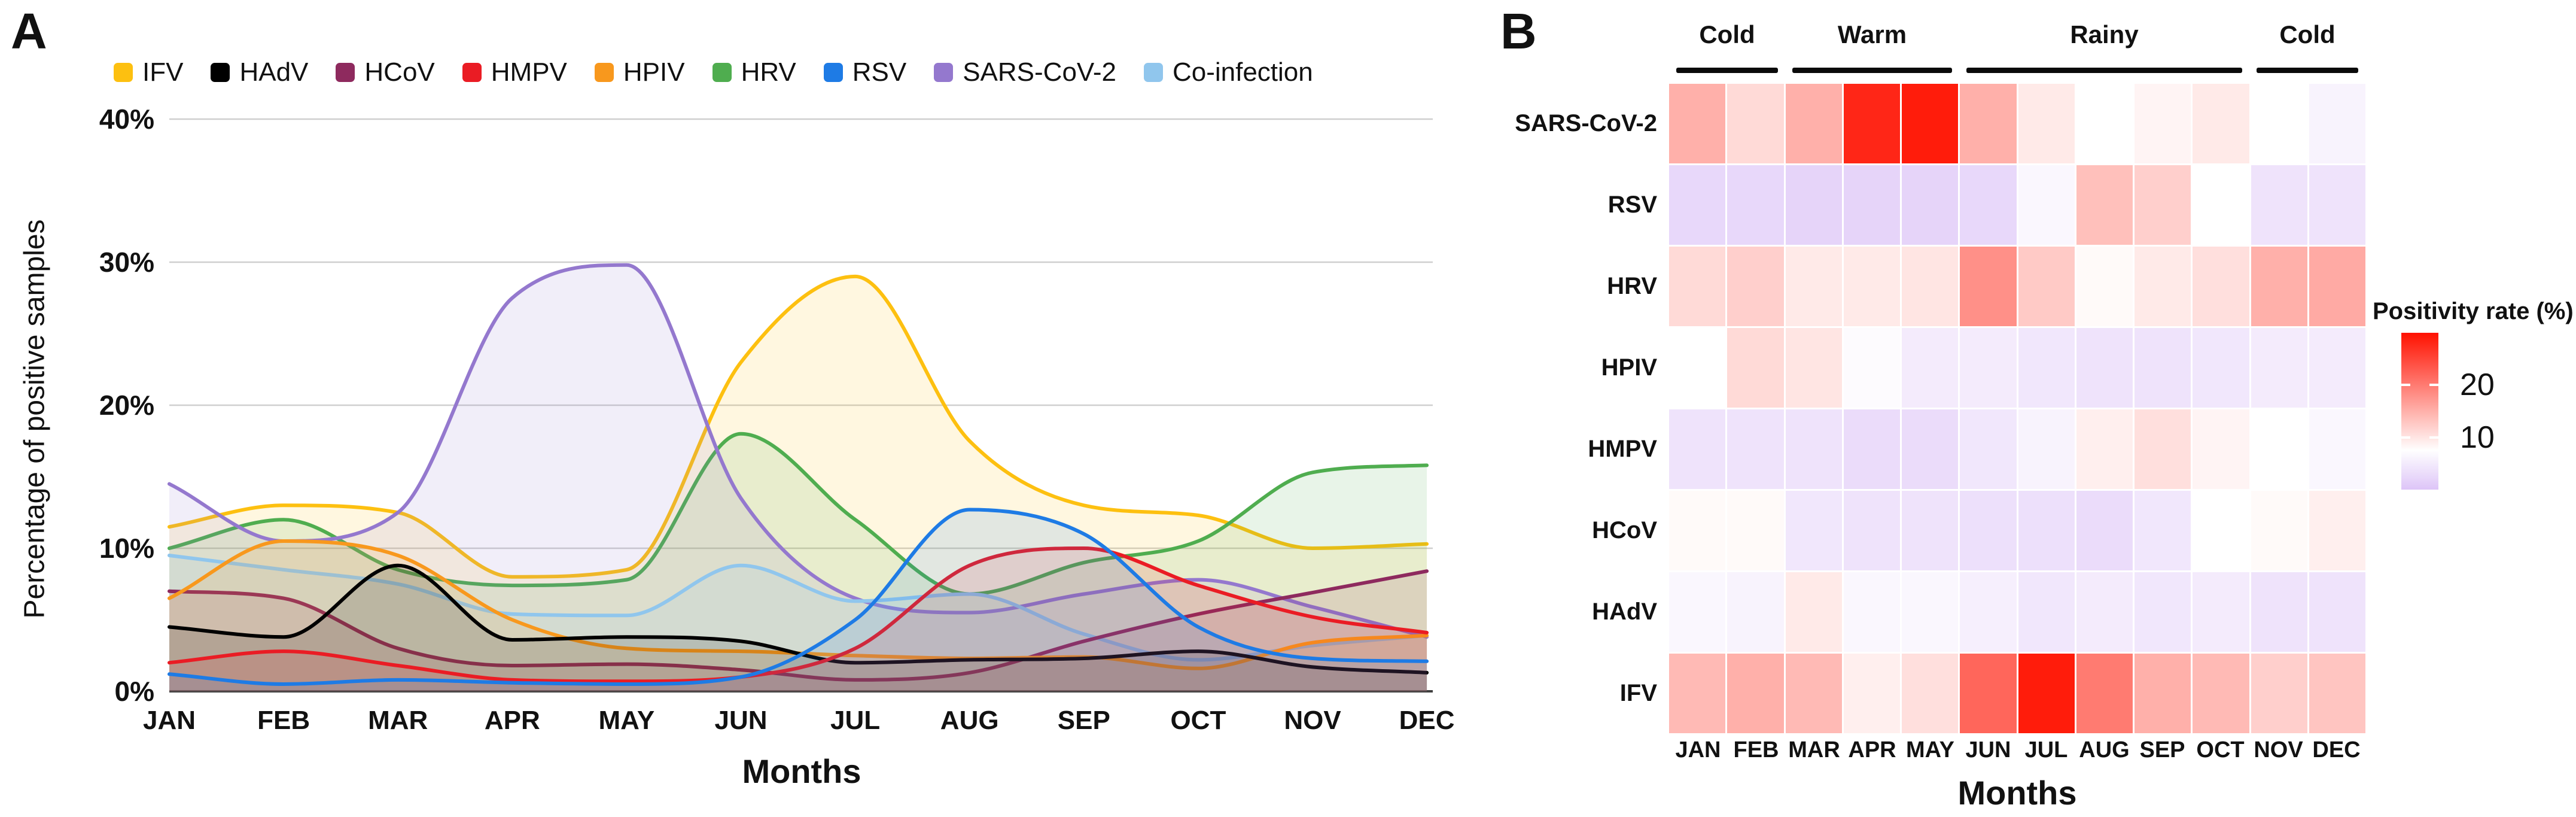 The image size is (2576, 817). What do you see at coordinates (2337, 123) in the screenshot?
I see `heatmap-cell-SARS-CoV-2-DEC` at bounding box center [2337, 123].